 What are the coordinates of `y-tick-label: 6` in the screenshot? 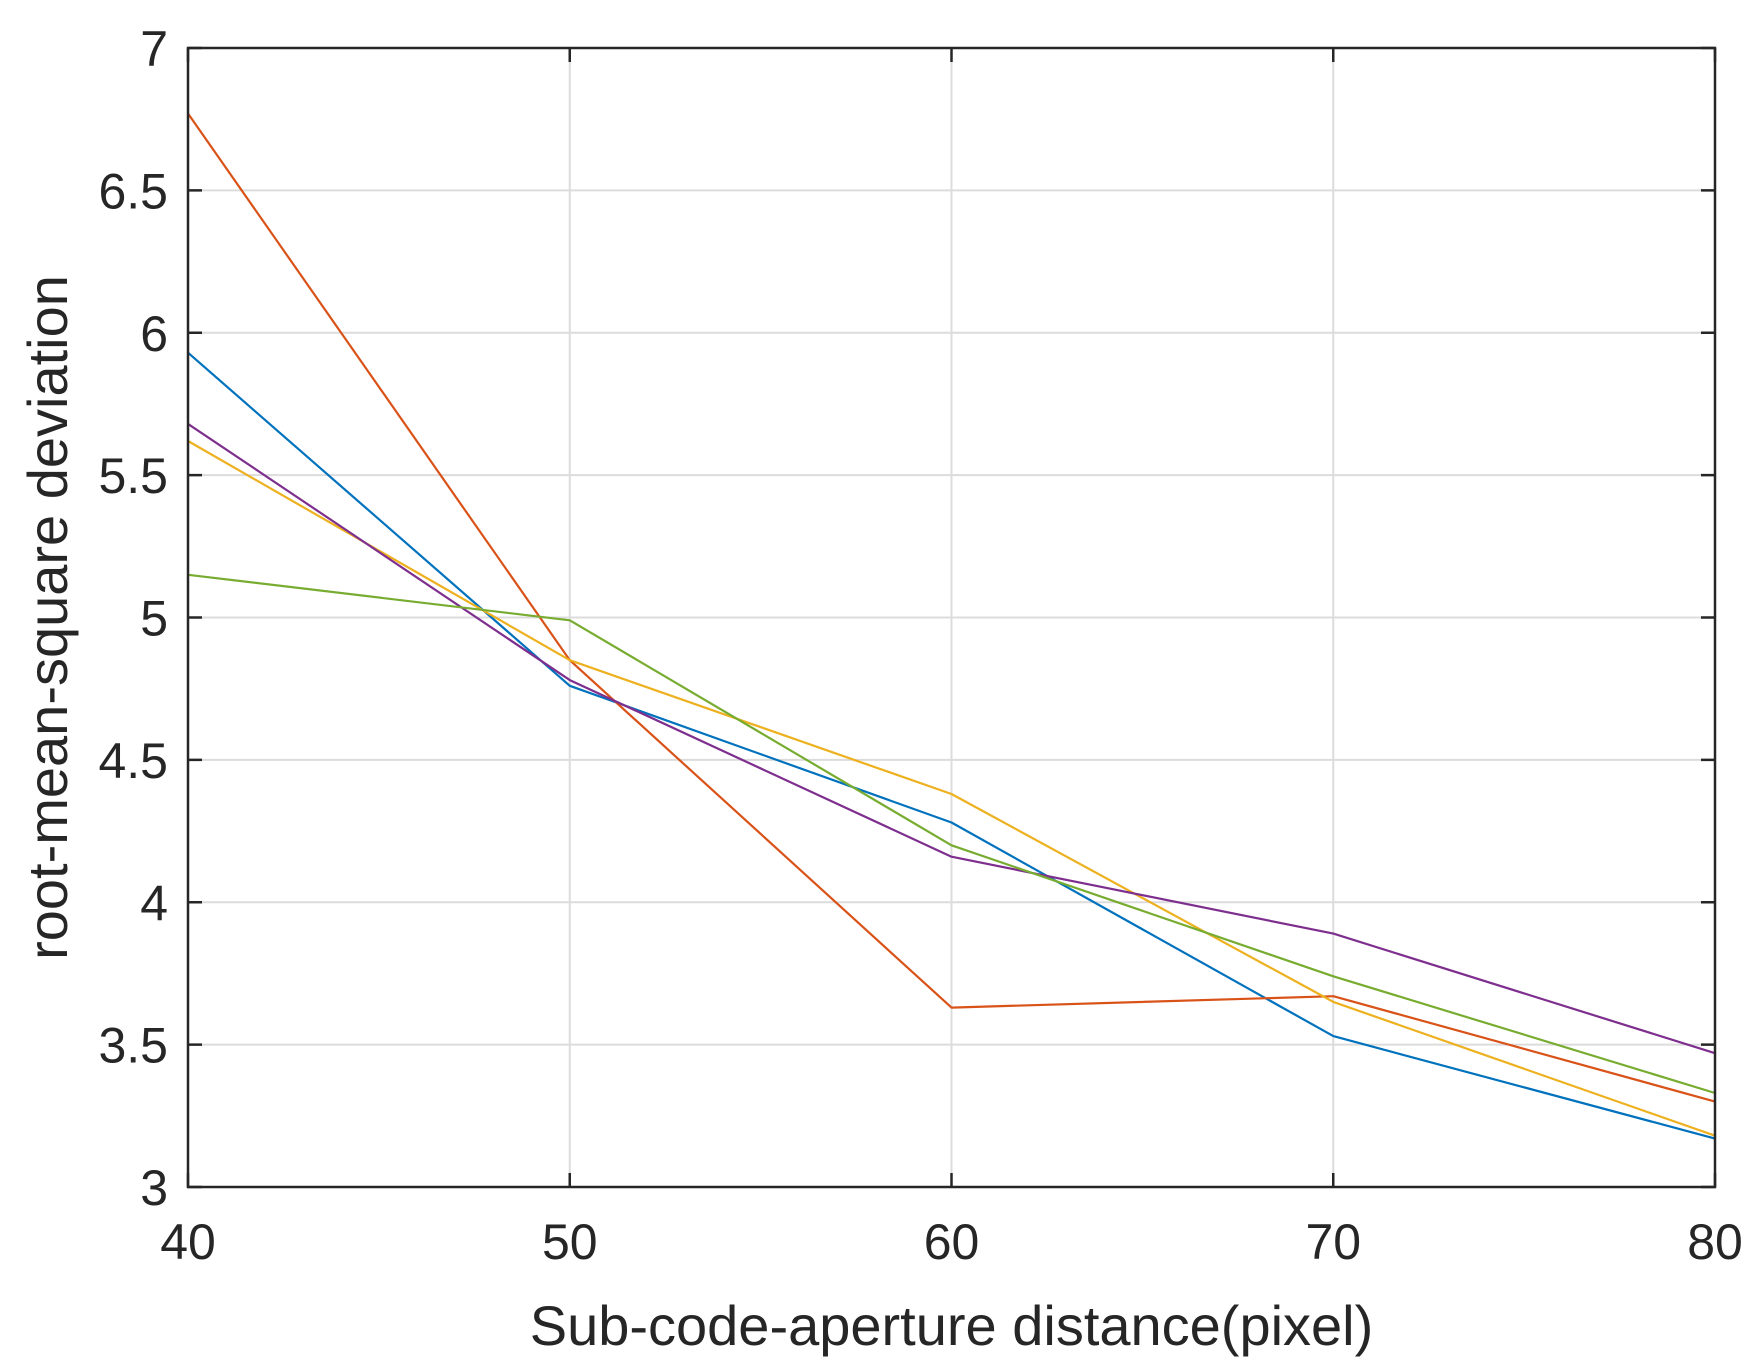 It's located at (154, 334).